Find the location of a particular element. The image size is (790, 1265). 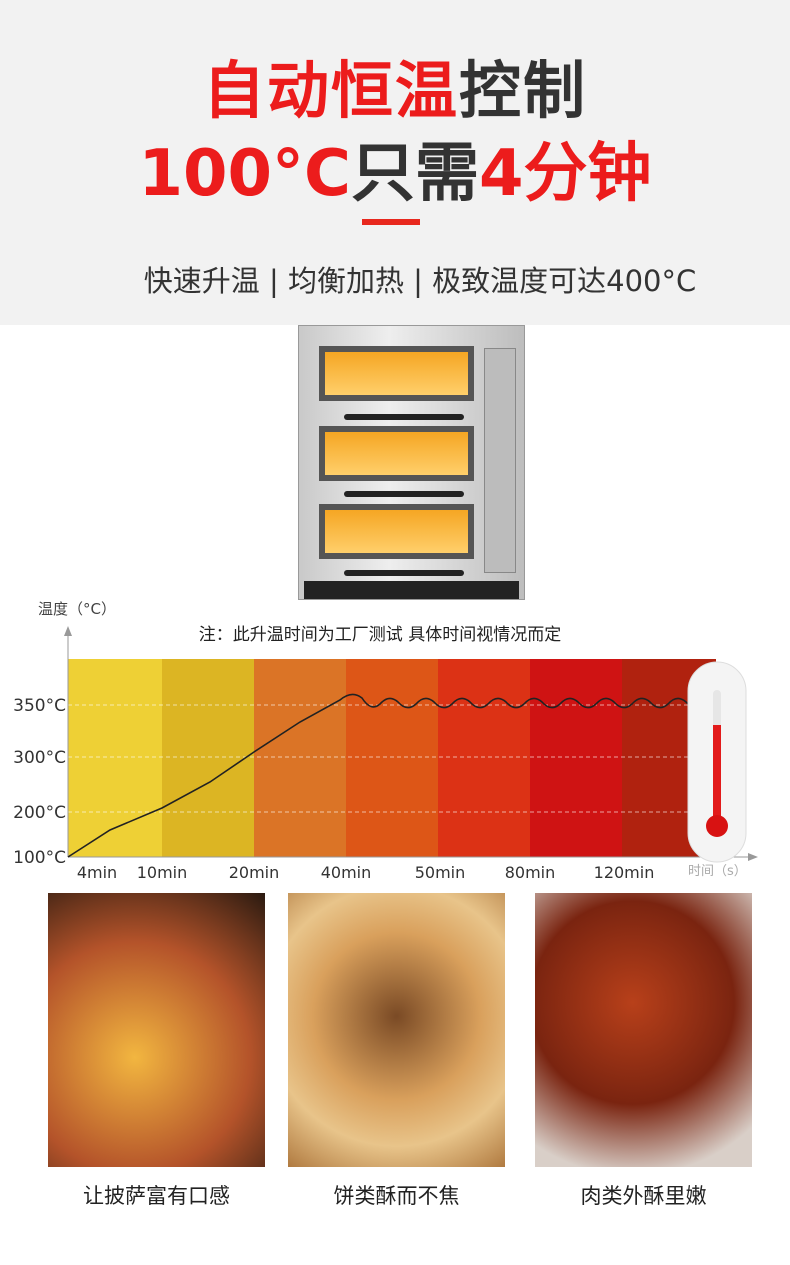

subtitle: 快速升温 | 均衡加热 | 极致温度可达400°C is located at coordinates (420, 281).